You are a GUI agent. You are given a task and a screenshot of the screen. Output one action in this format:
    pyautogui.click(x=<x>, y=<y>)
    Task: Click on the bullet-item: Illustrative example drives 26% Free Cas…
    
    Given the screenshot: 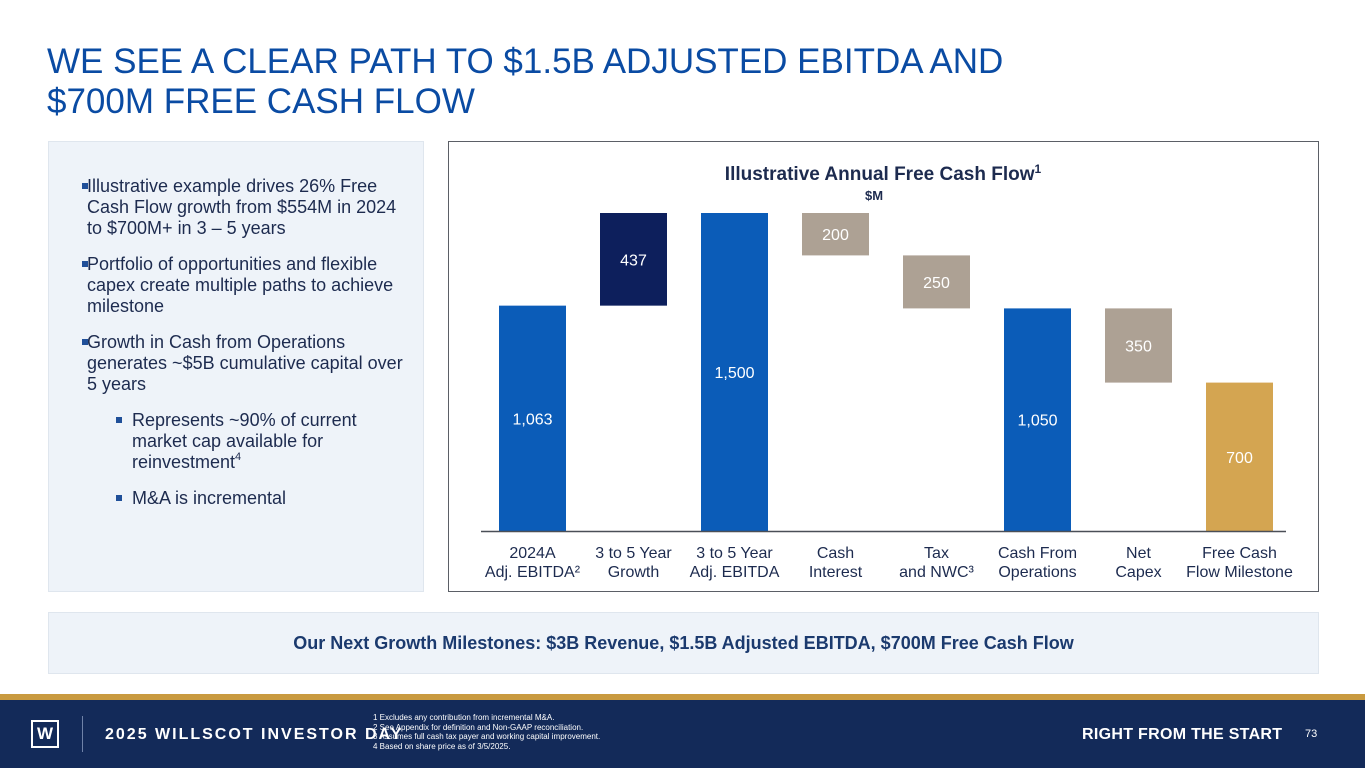 What is the action you would take?
    pyautogui.click(x=236, y=207)
    